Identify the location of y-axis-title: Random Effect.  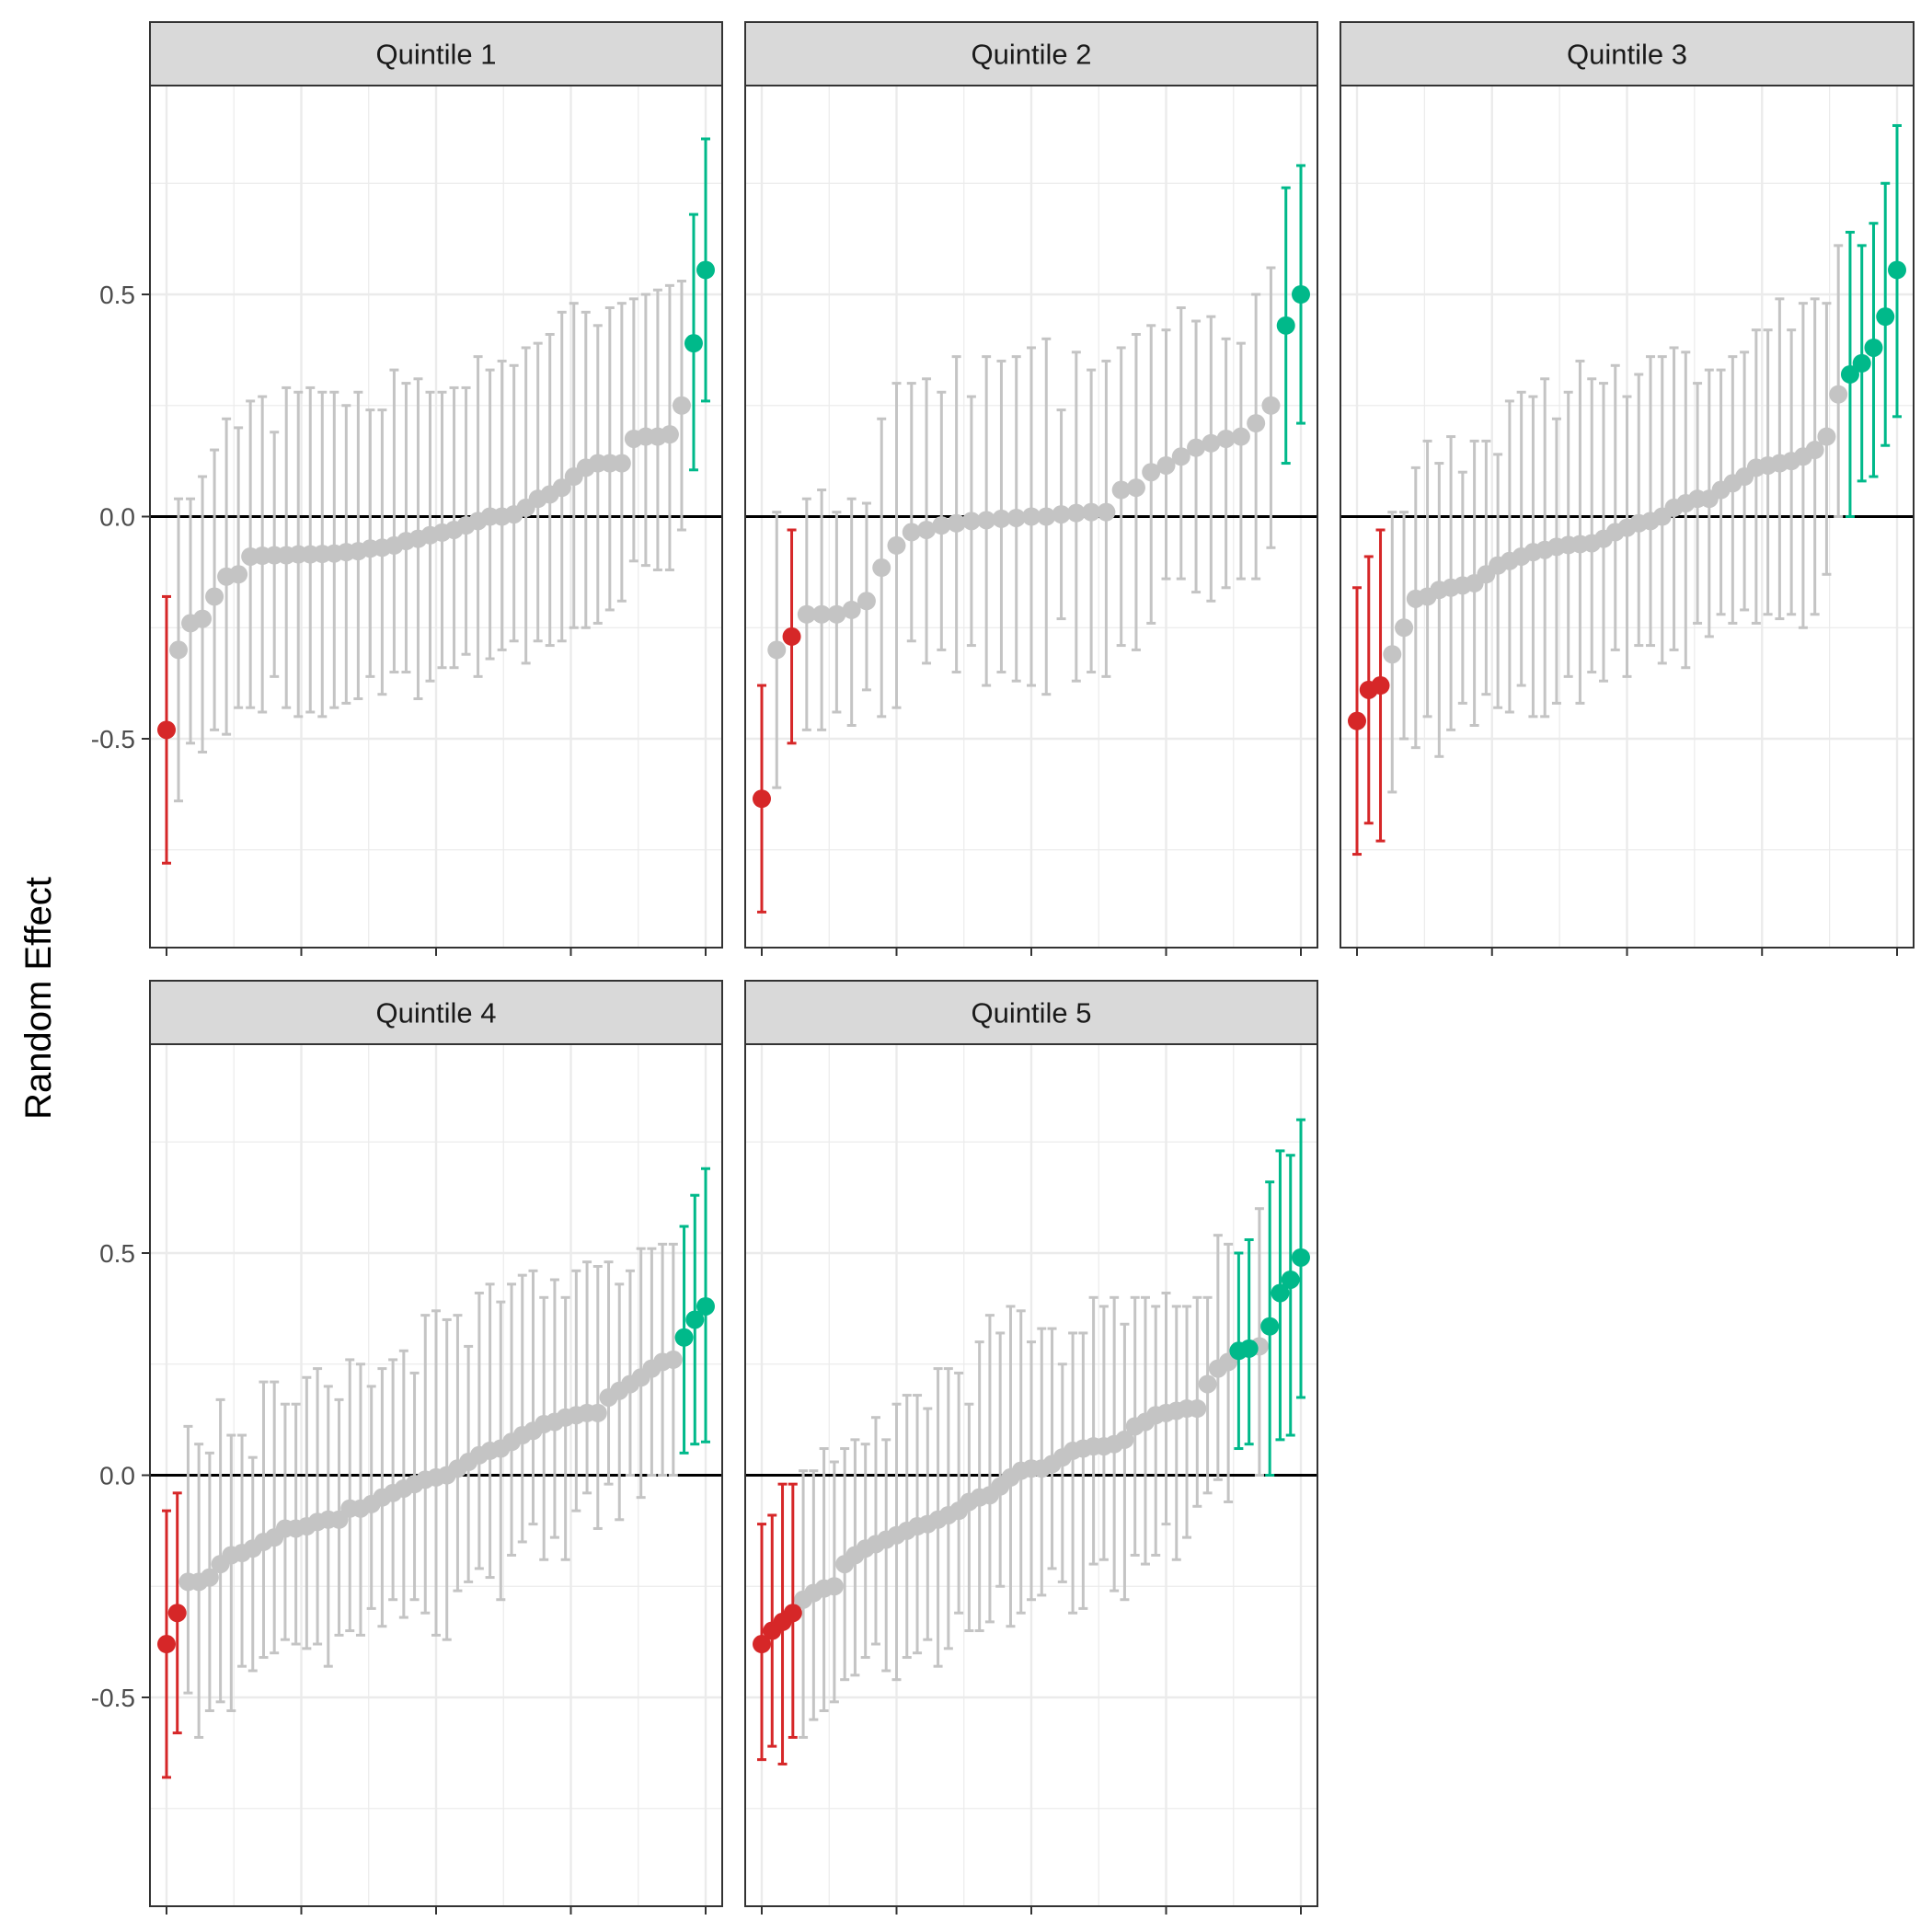
(38, 998).